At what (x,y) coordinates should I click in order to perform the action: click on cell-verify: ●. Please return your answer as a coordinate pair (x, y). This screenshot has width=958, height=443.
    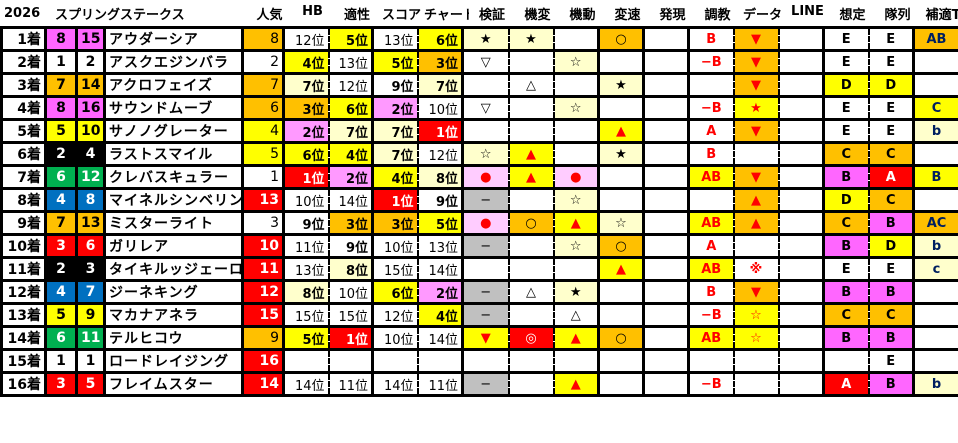
    Looking at the image, I should click on (485, 223).